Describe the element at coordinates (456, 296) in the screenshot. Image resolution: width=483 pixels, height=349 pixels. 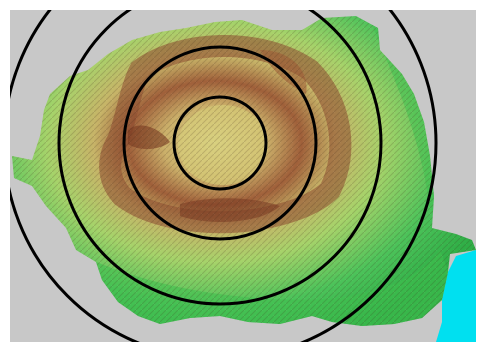
I see `sea-area` at that location.